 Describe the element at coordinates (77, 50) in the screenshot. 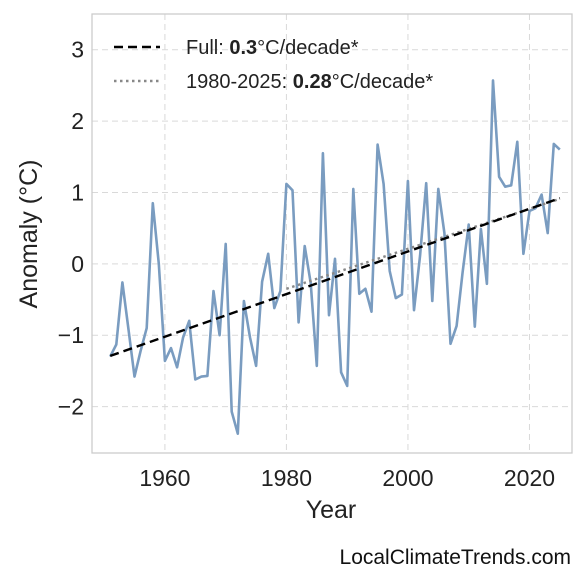

I see `y-tick-label: 3` at that location.